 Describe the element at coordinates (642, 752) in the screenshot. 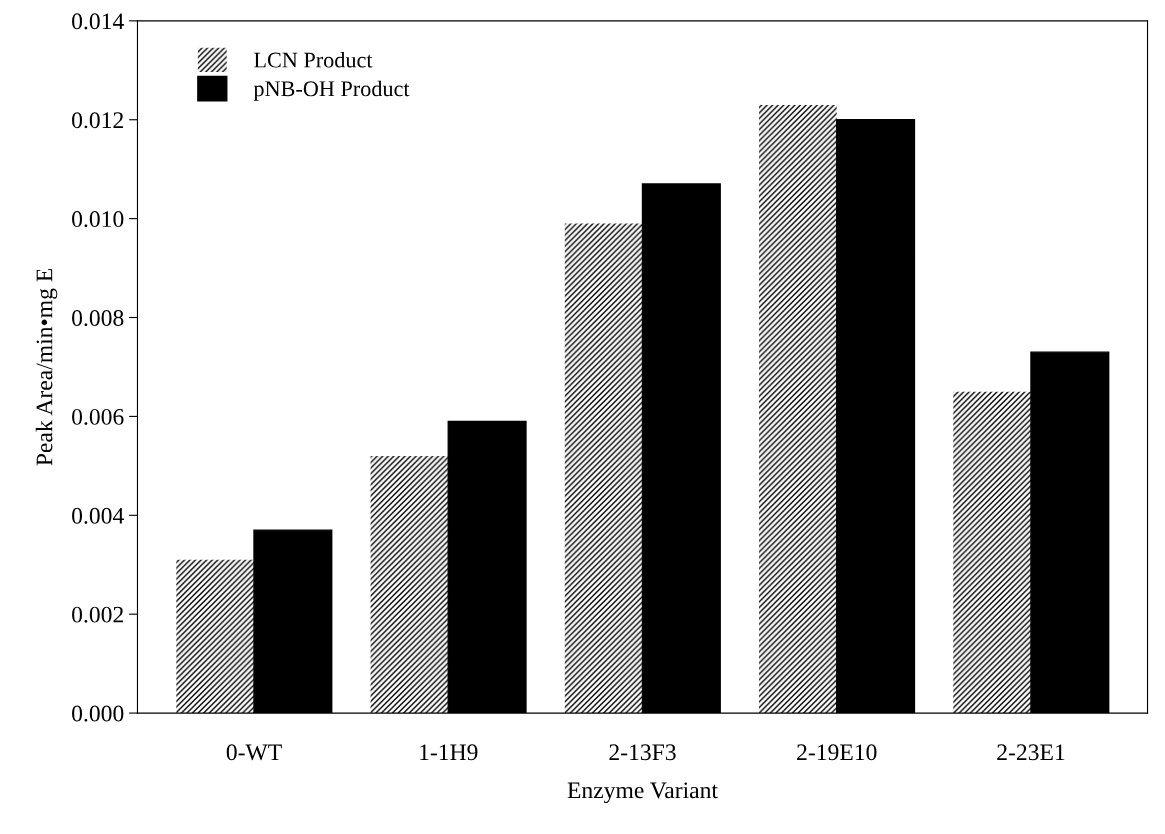

I see `x-tick-label: 2-13F3` at that location.